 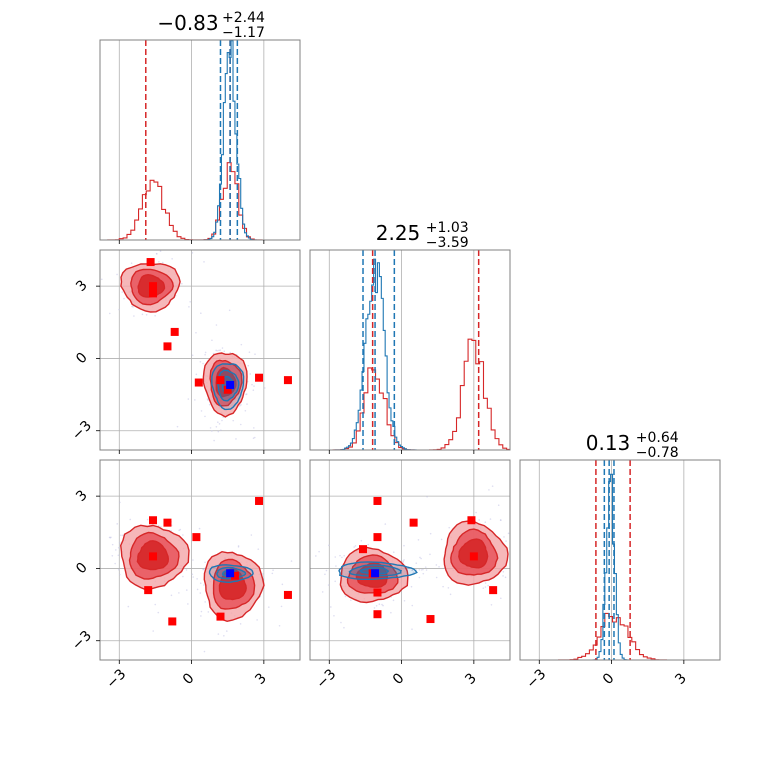 What do you see at coordinates (681, 679) in the screenshot?
I see `x-tick-label: 3` at bounding box center [681, 679].